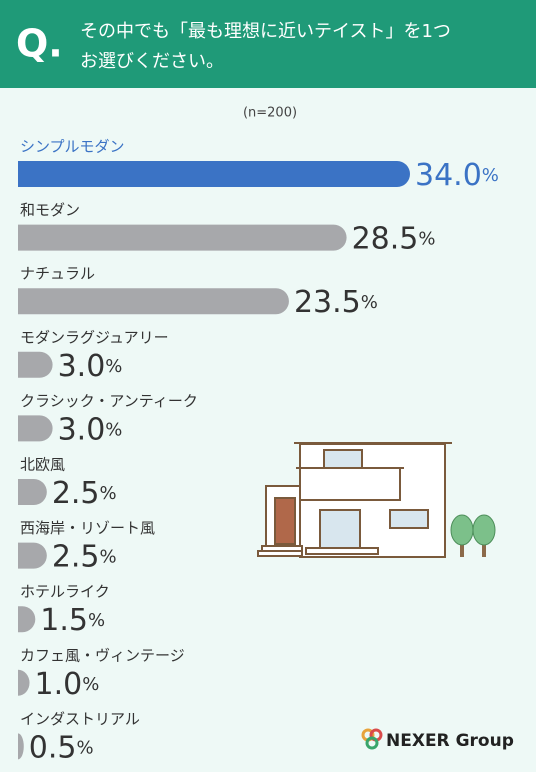 Image resolution: width=536 pixels, height=772 pixels. What do you see at coordinates (50, 210) in the screenshot?
I see `category-label: 和モダン` at bounding box center [50, 210].